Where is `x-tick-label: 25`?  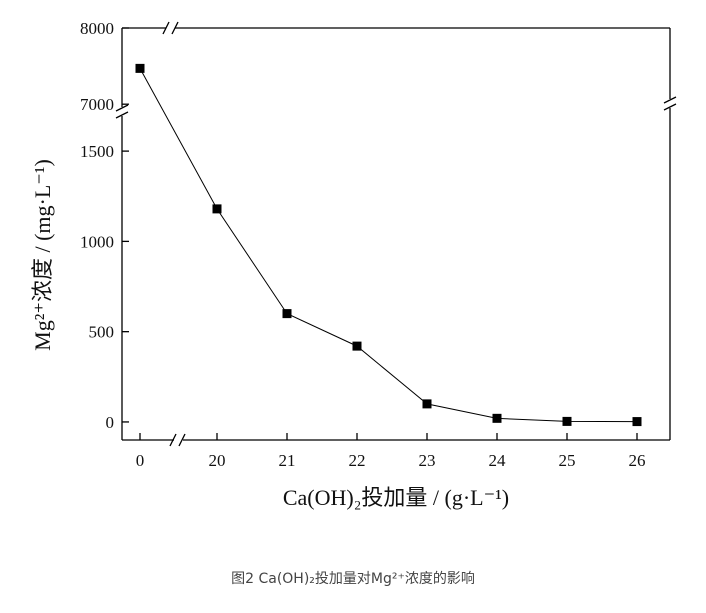 x-tick-label: 25 is located at coordinates (567, 460).